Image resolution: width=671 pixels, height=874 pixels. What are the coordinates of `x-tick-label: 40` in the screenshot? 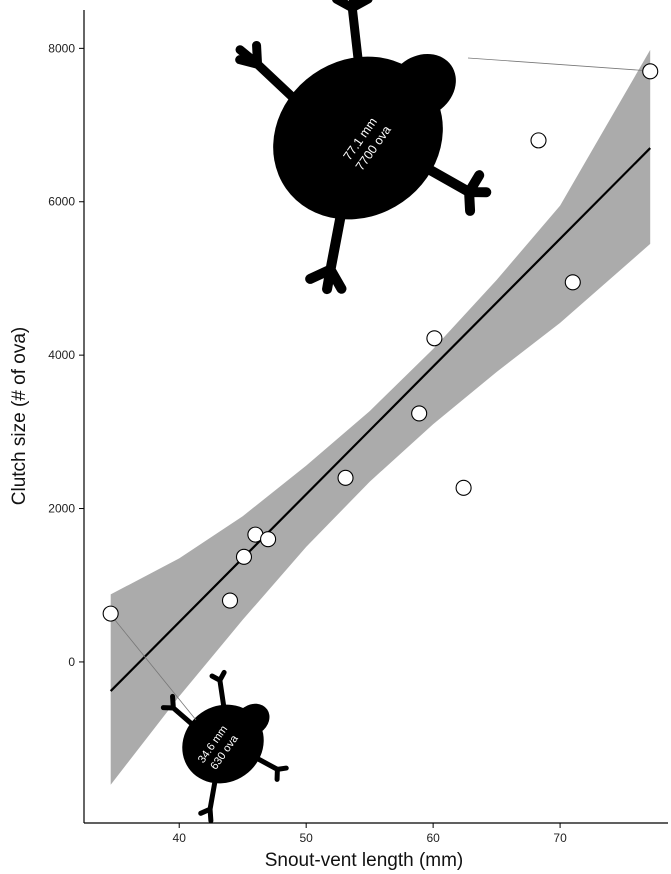 It's located at (180, 838).